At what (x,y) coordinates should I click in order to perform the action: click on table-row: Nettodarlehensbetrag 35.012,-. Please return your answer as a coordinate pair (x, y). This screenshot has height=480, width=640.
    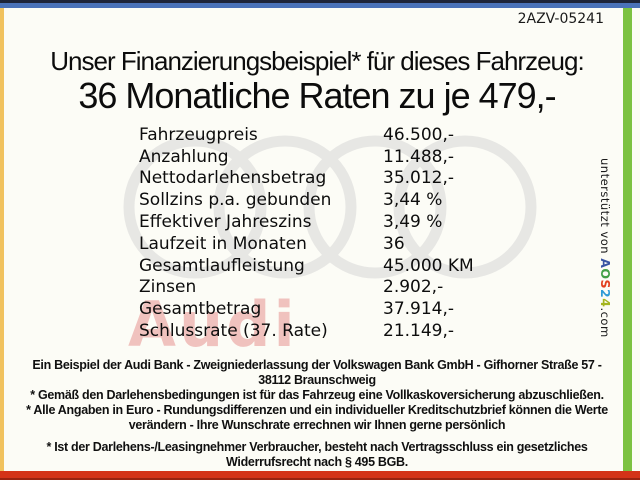
    Looking at the image, I should click on (306, 179).